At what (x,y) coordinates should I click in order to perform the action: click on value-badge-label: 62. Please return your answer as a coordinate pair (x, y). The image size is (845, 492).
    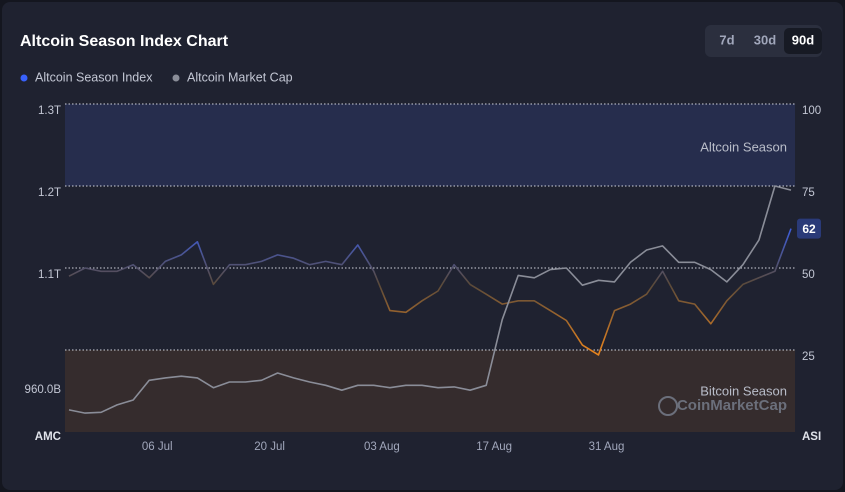
    Looking at the image, I should click on (809, 229).